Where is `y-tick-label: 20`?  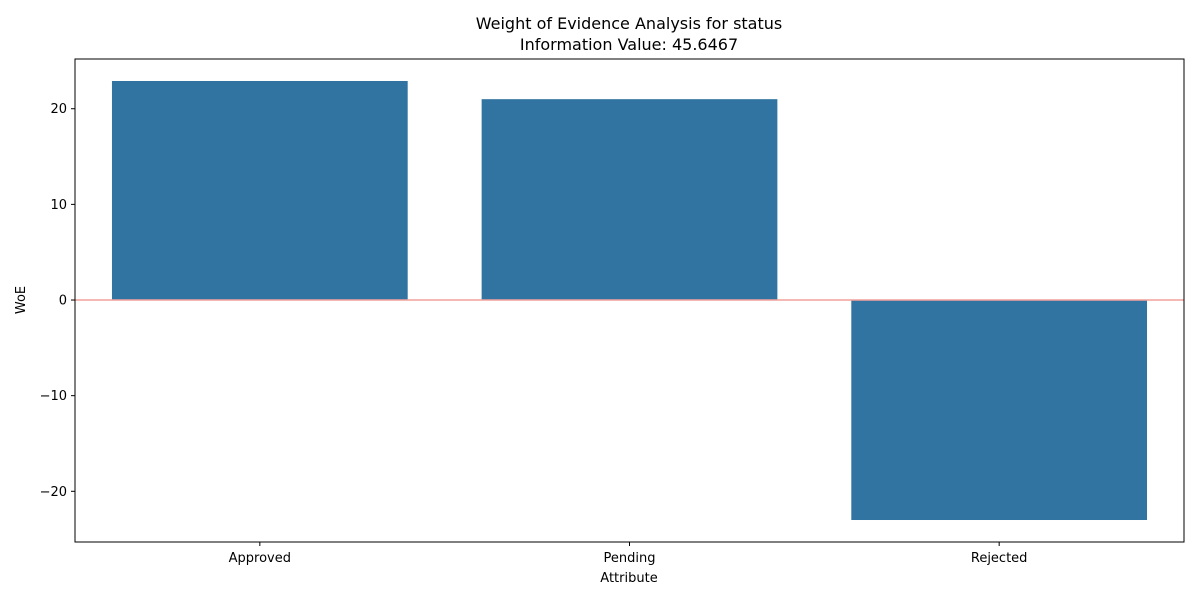
y-tick-label: 20 is located at coordinates (58, 109).